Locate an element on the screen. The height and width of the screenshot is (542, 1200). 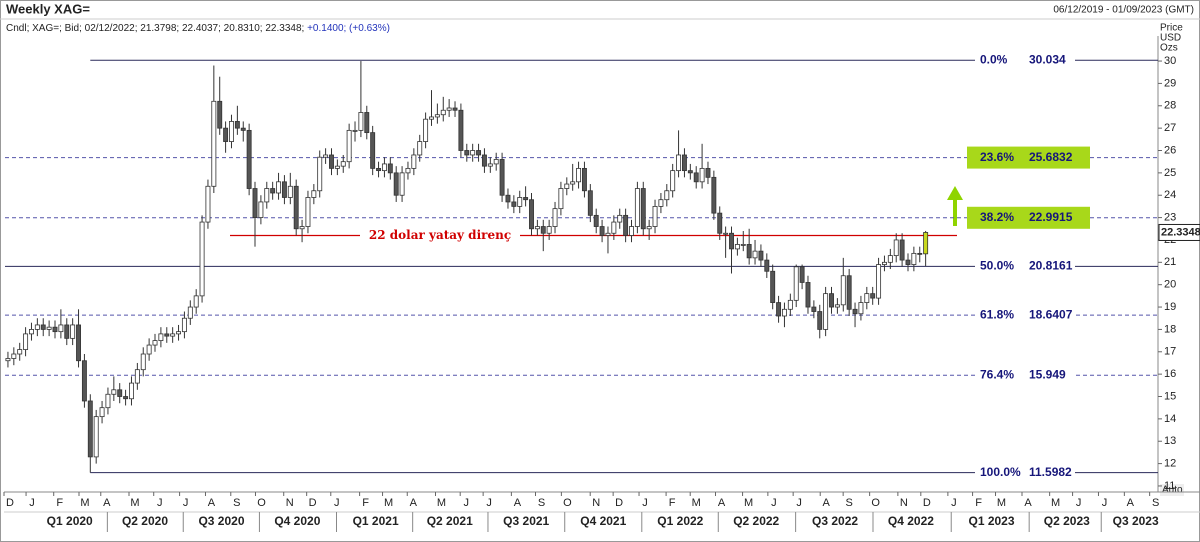
fib-level: 61.8% is located at coordinates (997, 314).